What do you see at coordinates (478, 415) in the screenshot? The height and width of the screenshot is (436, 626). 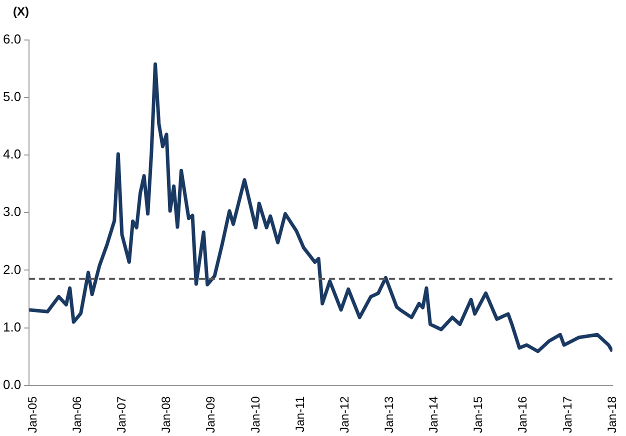 I see `x-tick-label: Jan-15` at bounding box center [478, 415].